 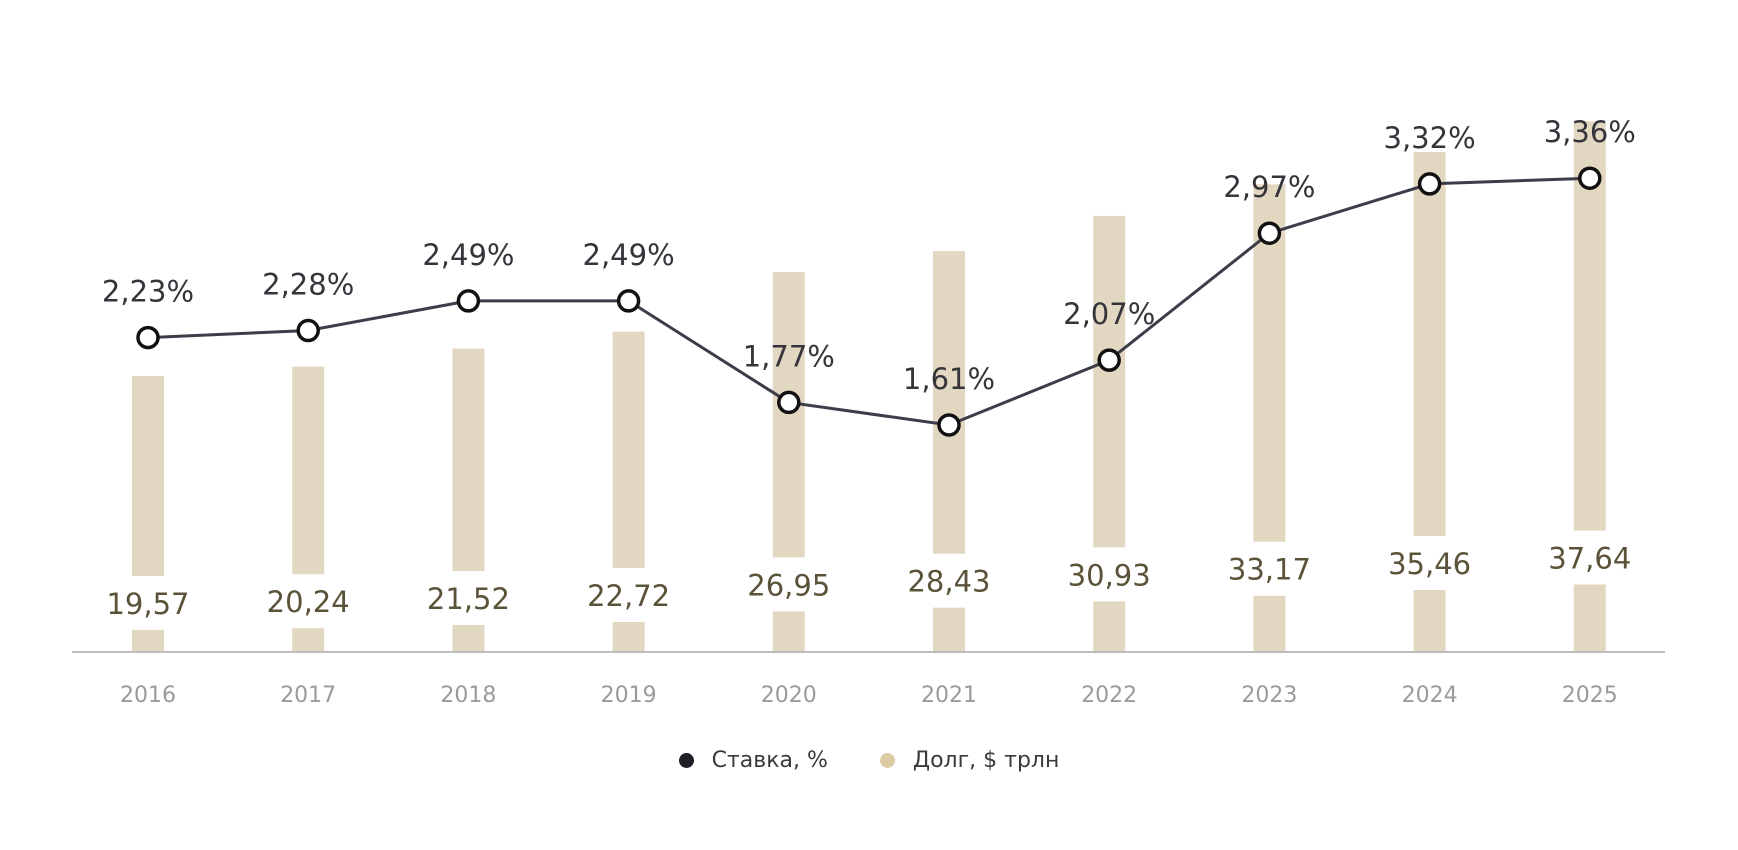 What do you see at coordinates (308, 640) in the screenshot?
I see `debt-bar-base-2017` at bounding box center [308, 640].